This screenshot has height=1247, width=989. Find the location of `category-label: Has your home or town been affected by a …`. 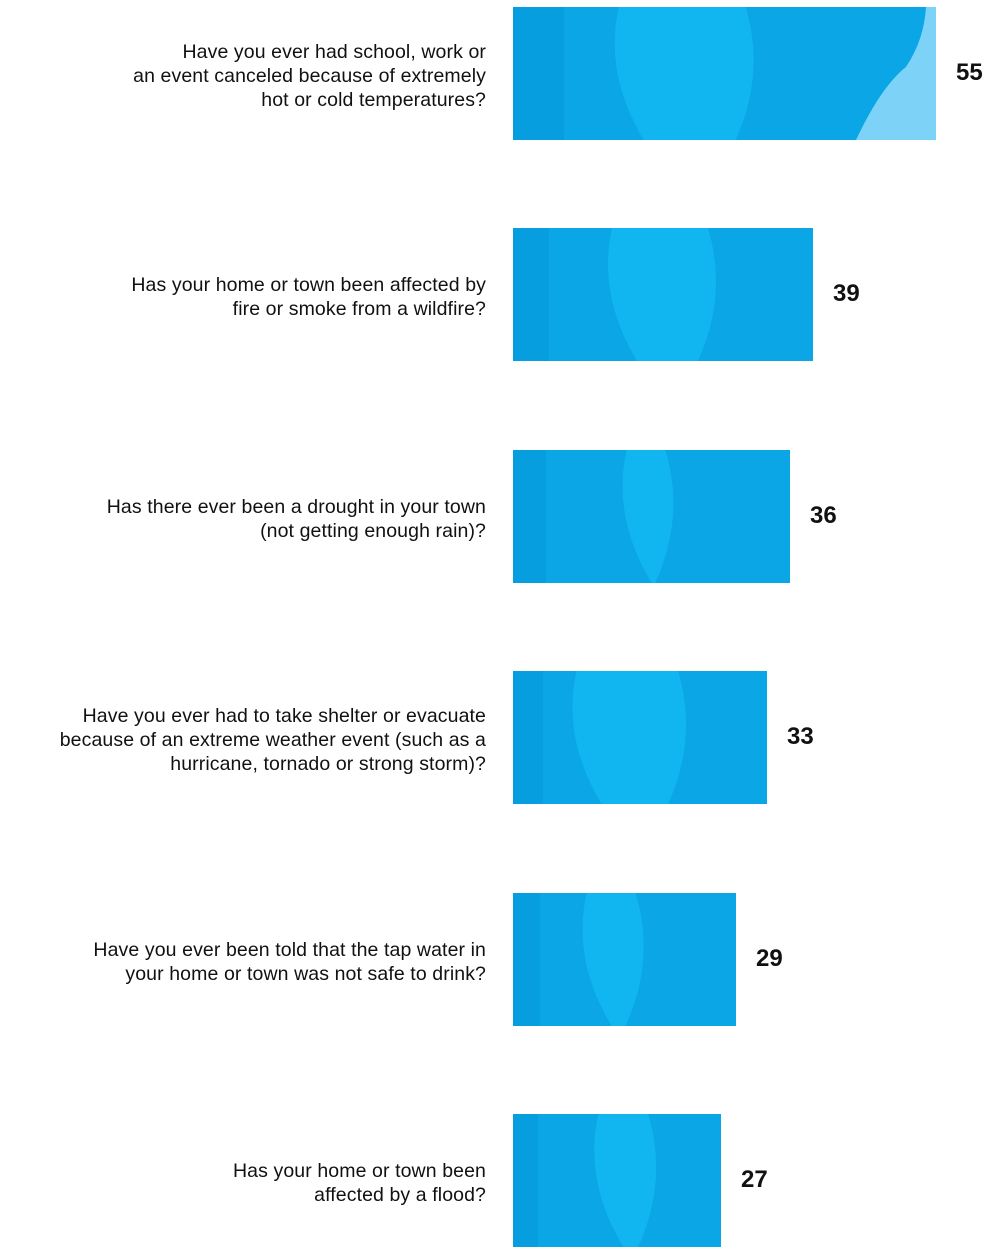

category-label: Has your home or town been affected by a … is located at coordinates (243, 1183).